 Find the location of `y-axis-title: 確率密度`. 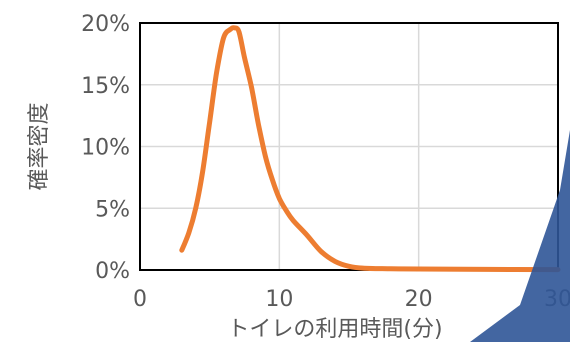

y-axis-title: 確率密度 is located at coordinates (39, 146).